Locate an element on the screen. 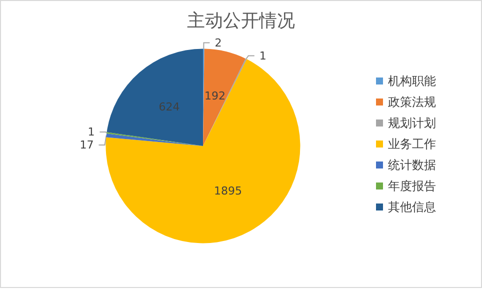  legend-label: 其他信息 is located at coordinates (412, 207).